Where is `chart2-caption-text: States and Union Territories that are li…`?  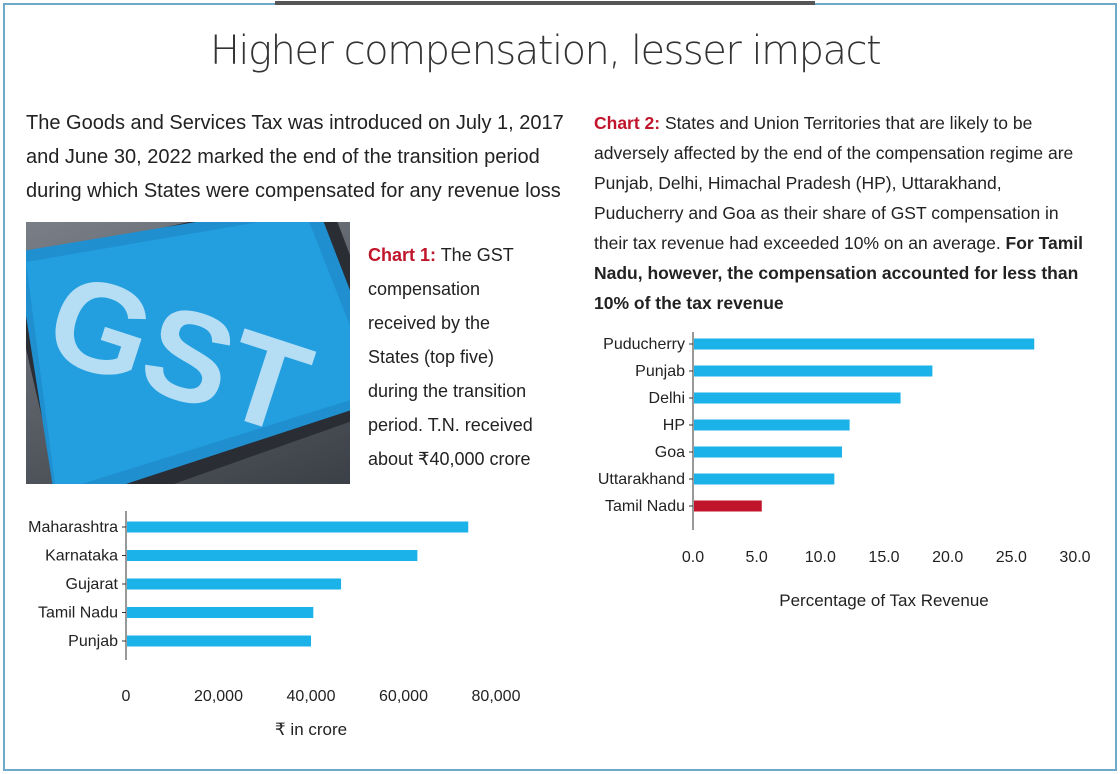 chart2-caption-text: States and Union Territories that are li… is located at coordinates (834, 183).